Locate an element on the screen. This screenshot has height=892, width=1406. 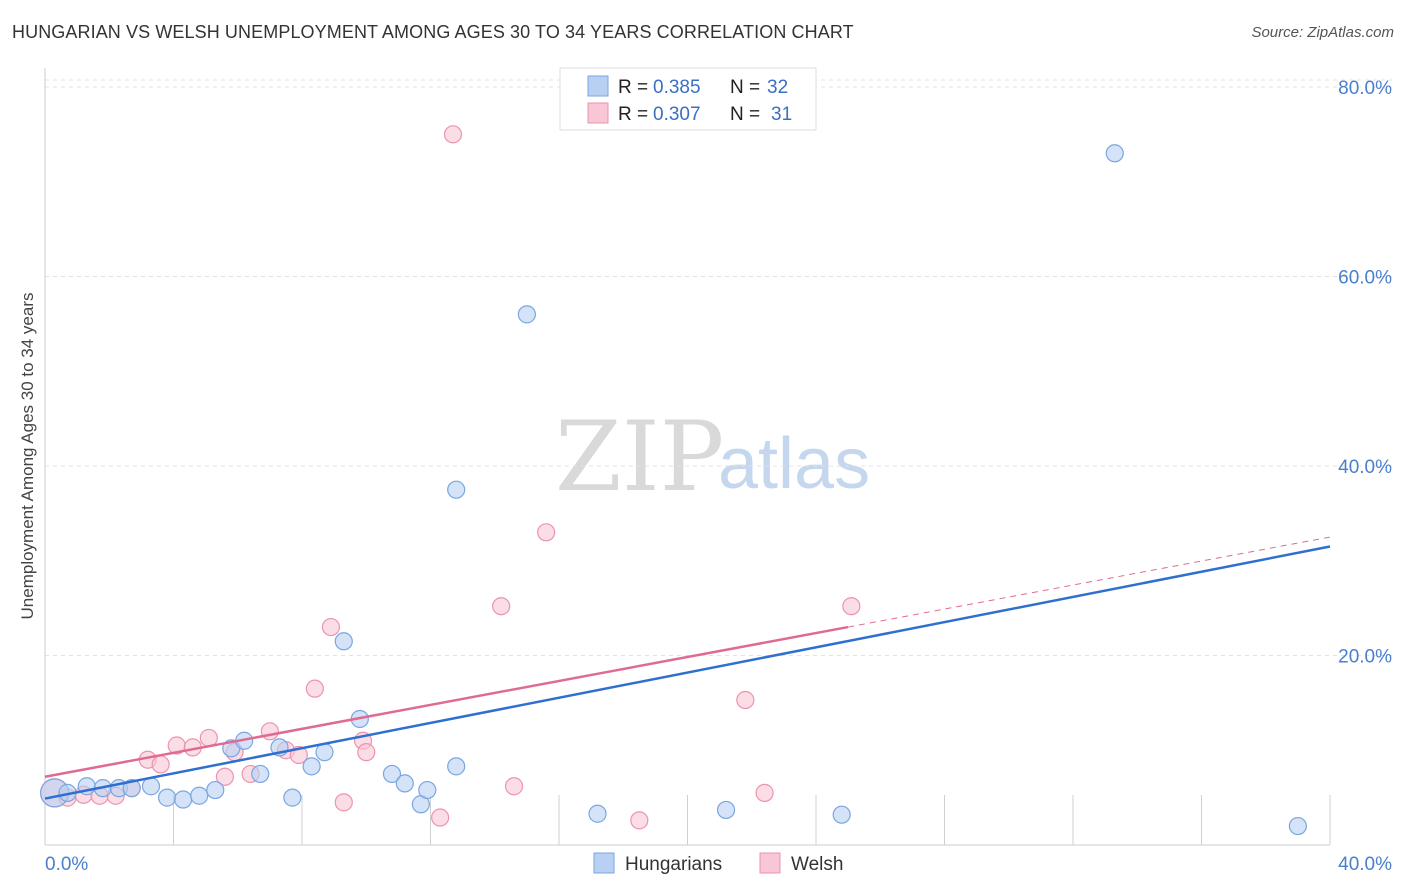
welsh-trend-line-extended is located at coordinates (1089, 582).